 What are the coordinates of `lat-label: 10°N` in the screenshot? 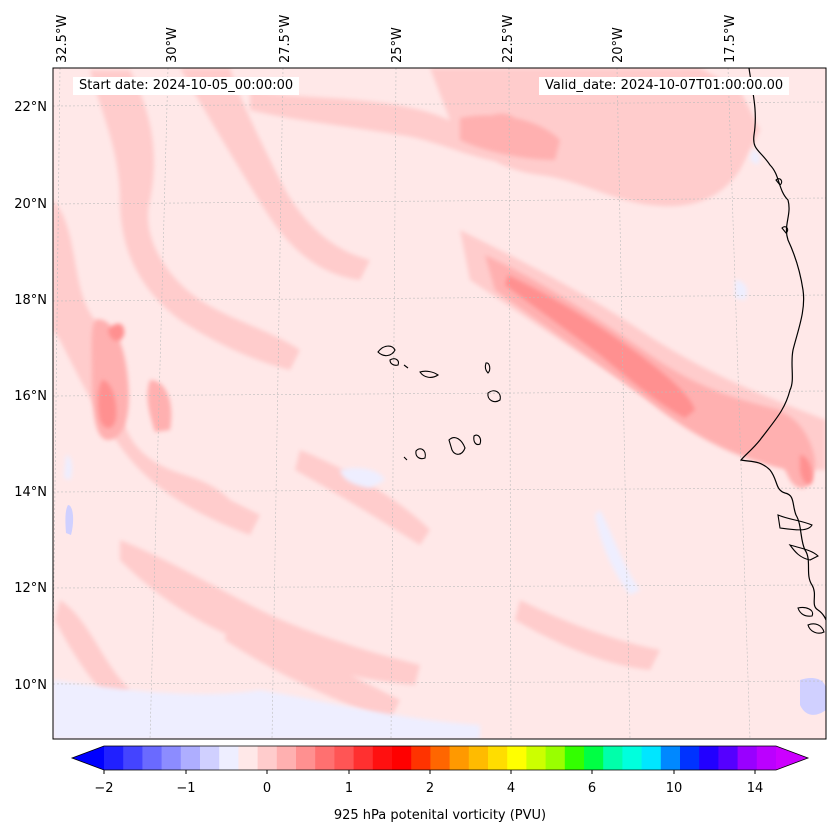 It's located at (30, 685).